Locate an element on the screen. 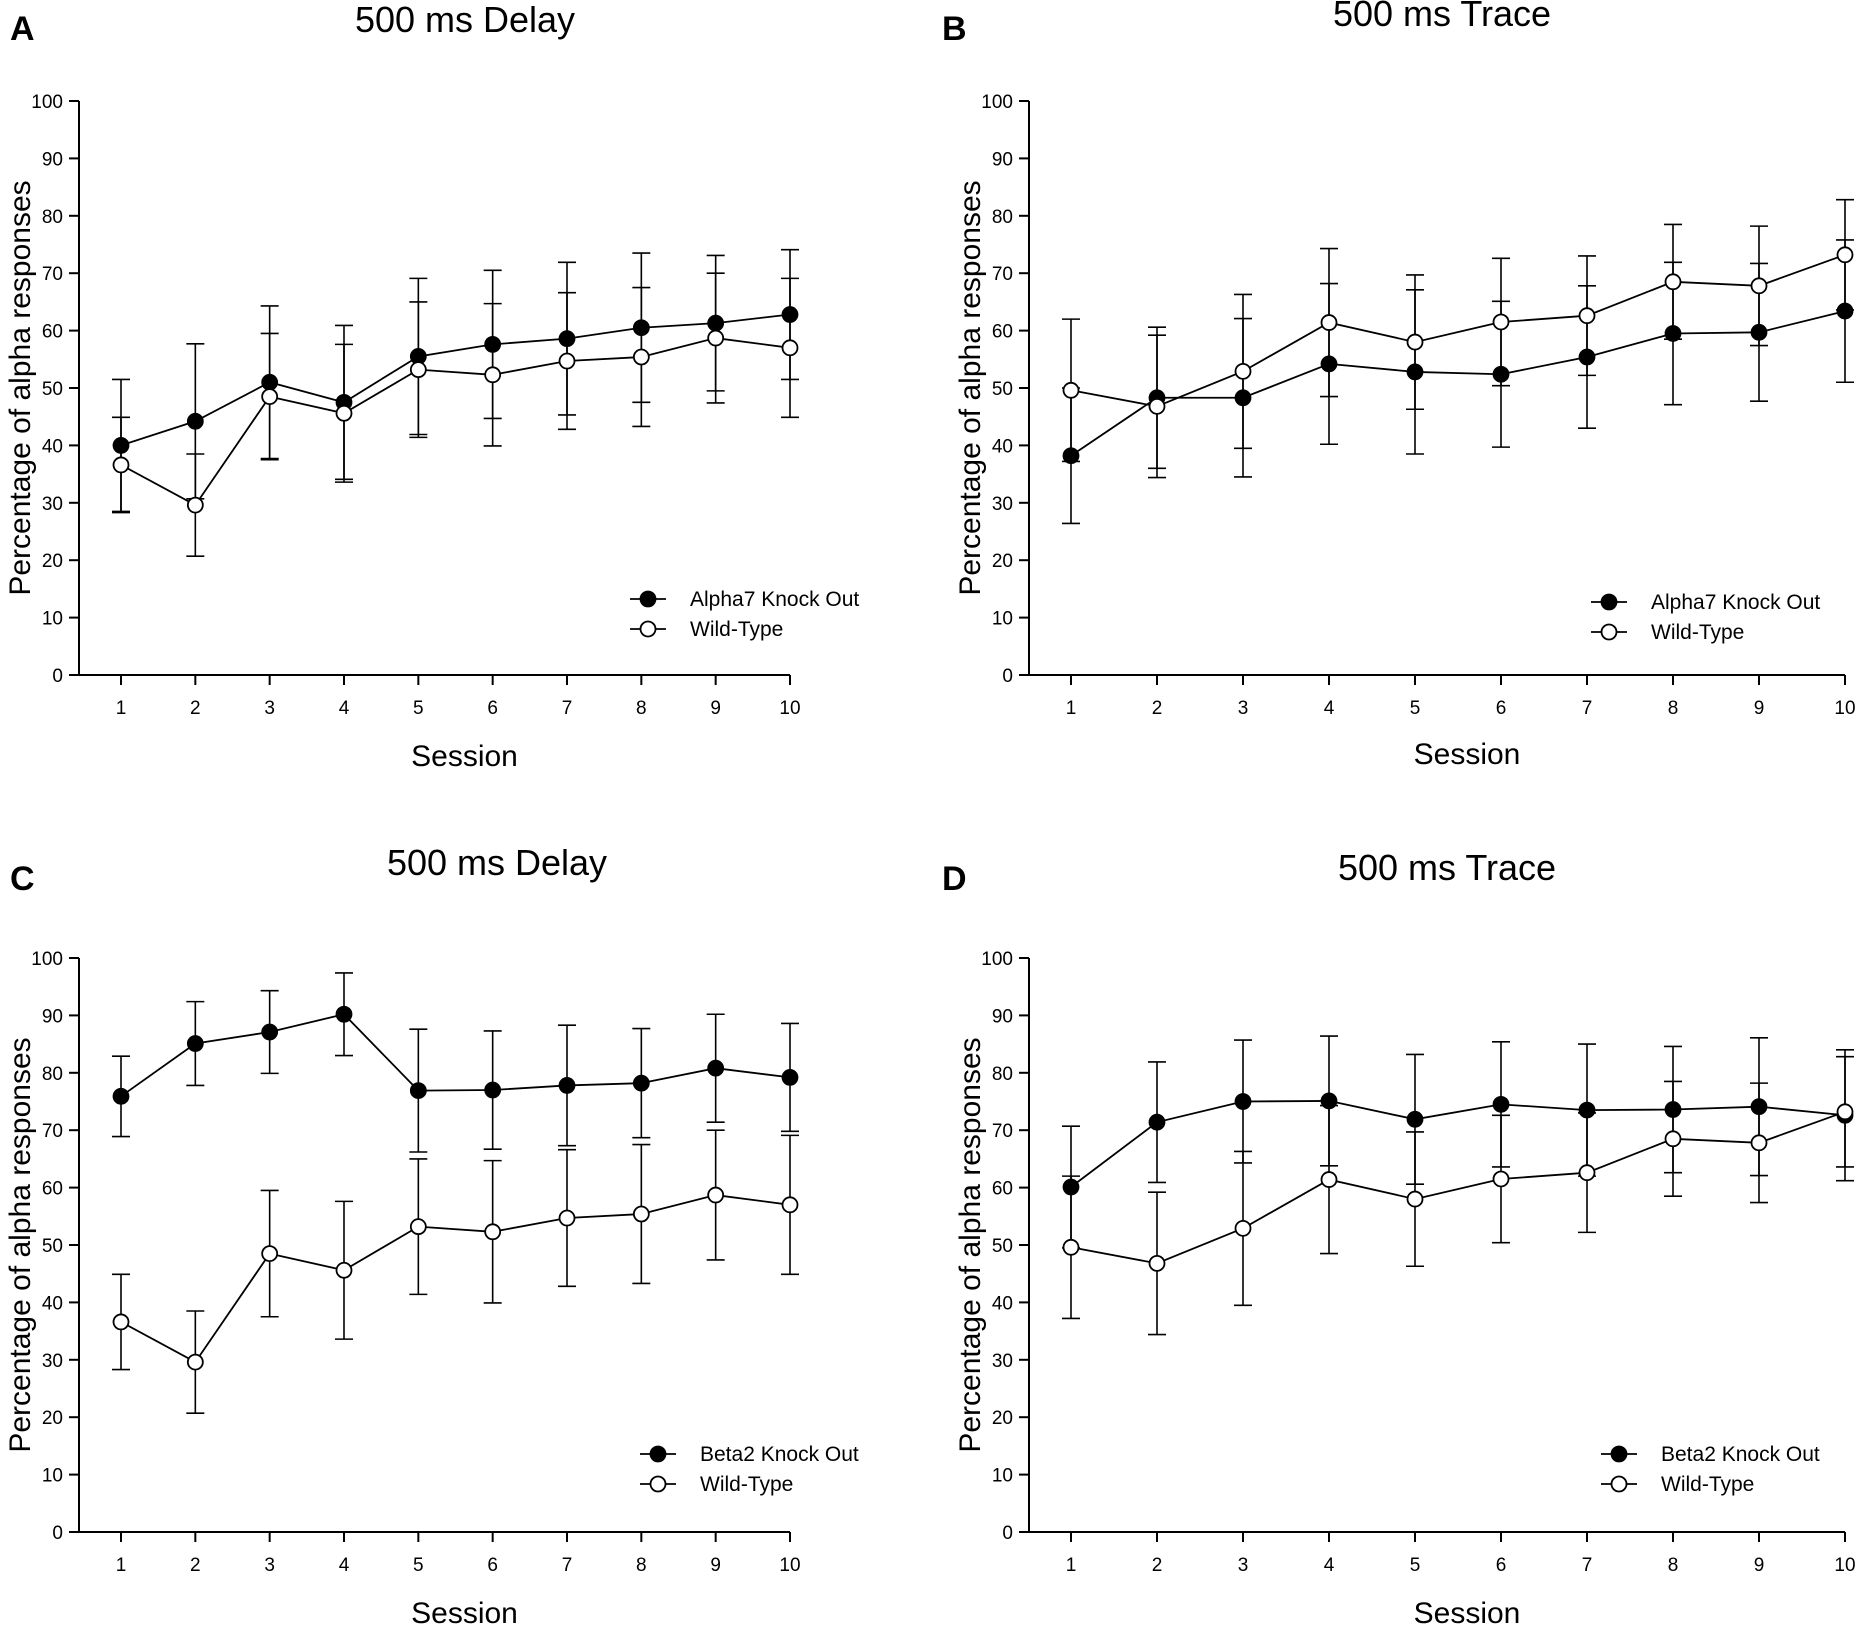  panel-letter: A is located at coordinates (22, 29).